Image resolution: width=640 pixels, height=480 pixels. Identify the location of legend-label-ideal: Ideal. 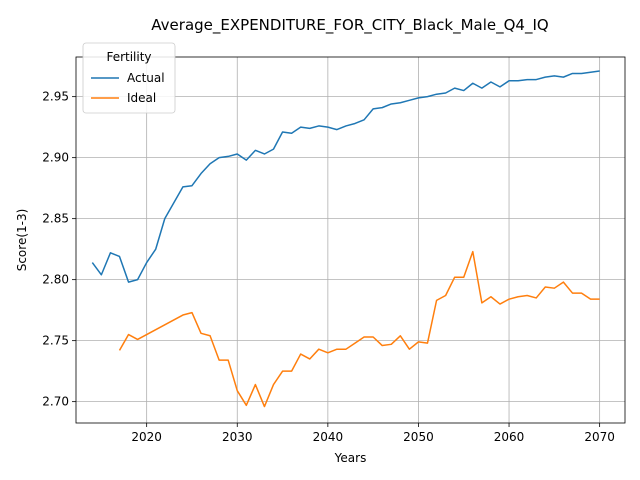
(141, 98).